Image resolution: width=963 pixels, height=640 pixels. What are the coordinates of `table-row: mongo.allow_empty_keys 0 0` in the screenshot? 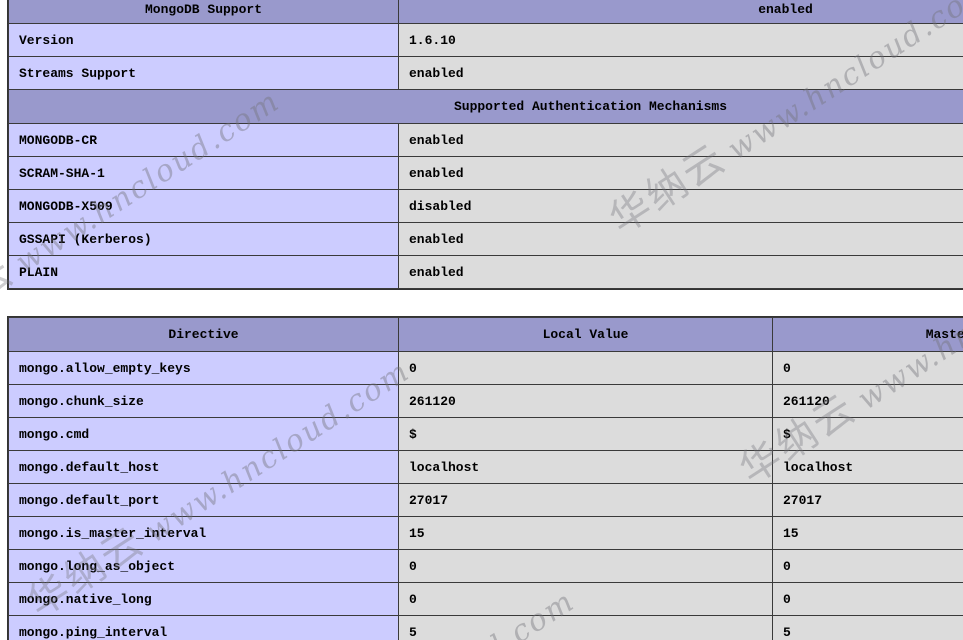 It's located at (485, 368).